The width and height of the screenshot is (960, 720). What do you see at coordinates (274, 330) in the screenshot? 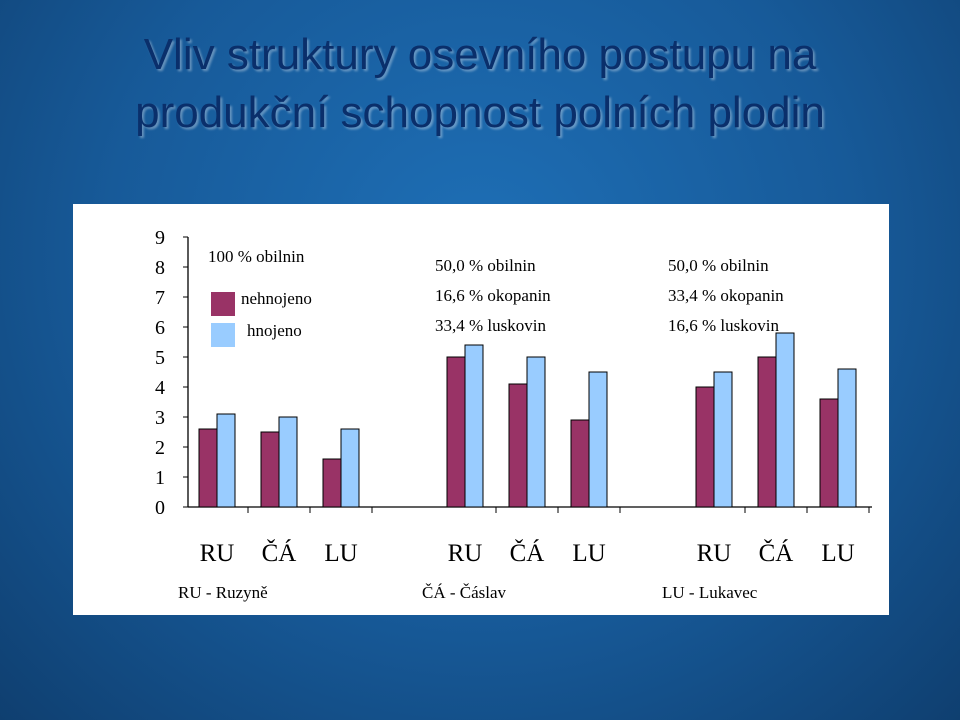
I see `legend-label-hnojeno: hnojeno` at bounding box center [274, 330].